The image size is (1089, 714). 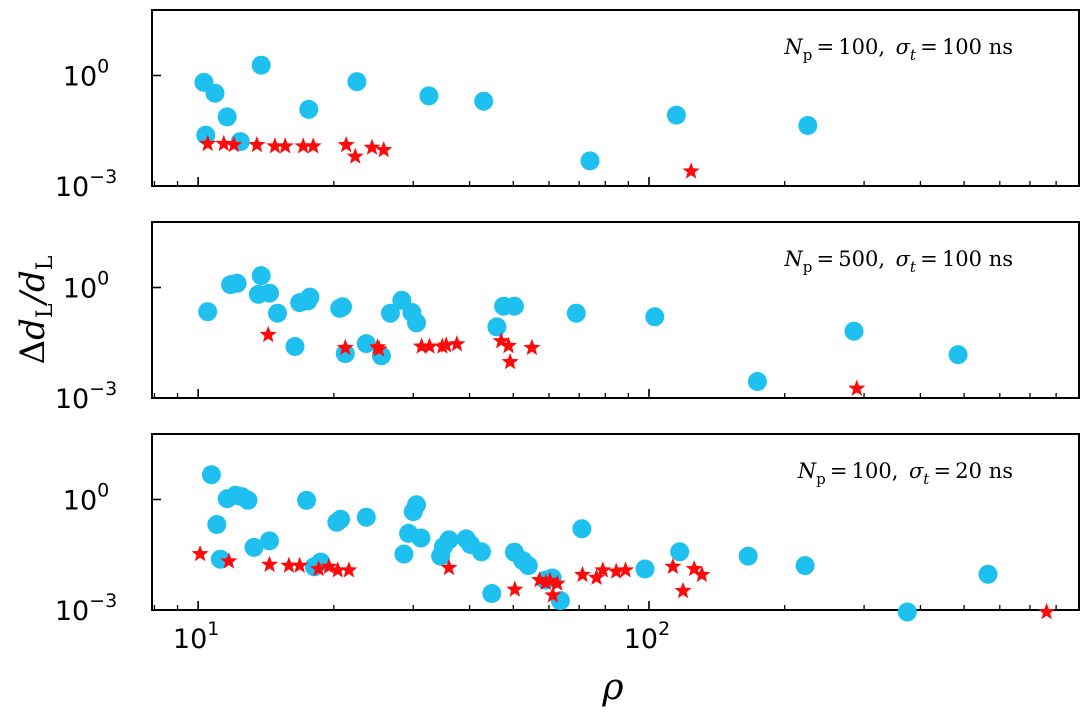 What do you see at coordinates (103, 601) in the screenshot?
I see `y-tick-exponent: −3` at bounding box center [103, 601].